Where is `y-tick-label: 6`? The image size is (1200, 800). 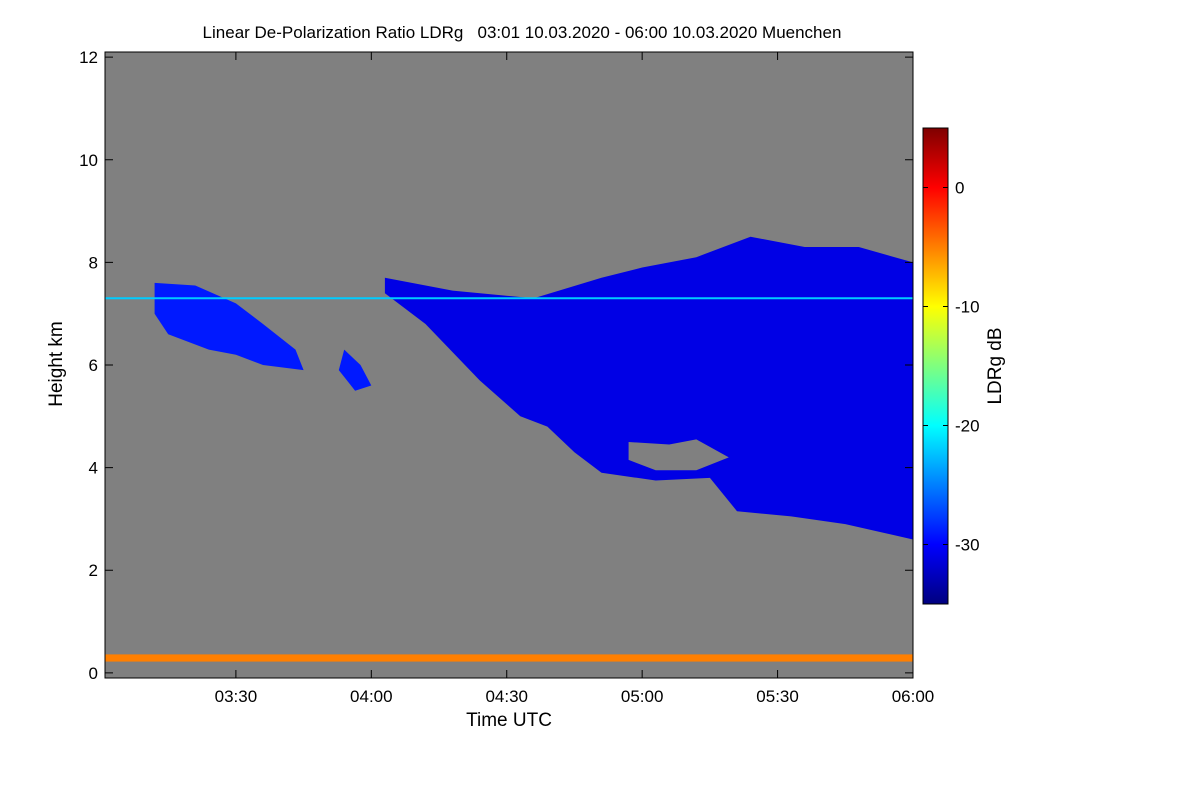 y-tick-label: 6 is located at coordinates (93, 365).